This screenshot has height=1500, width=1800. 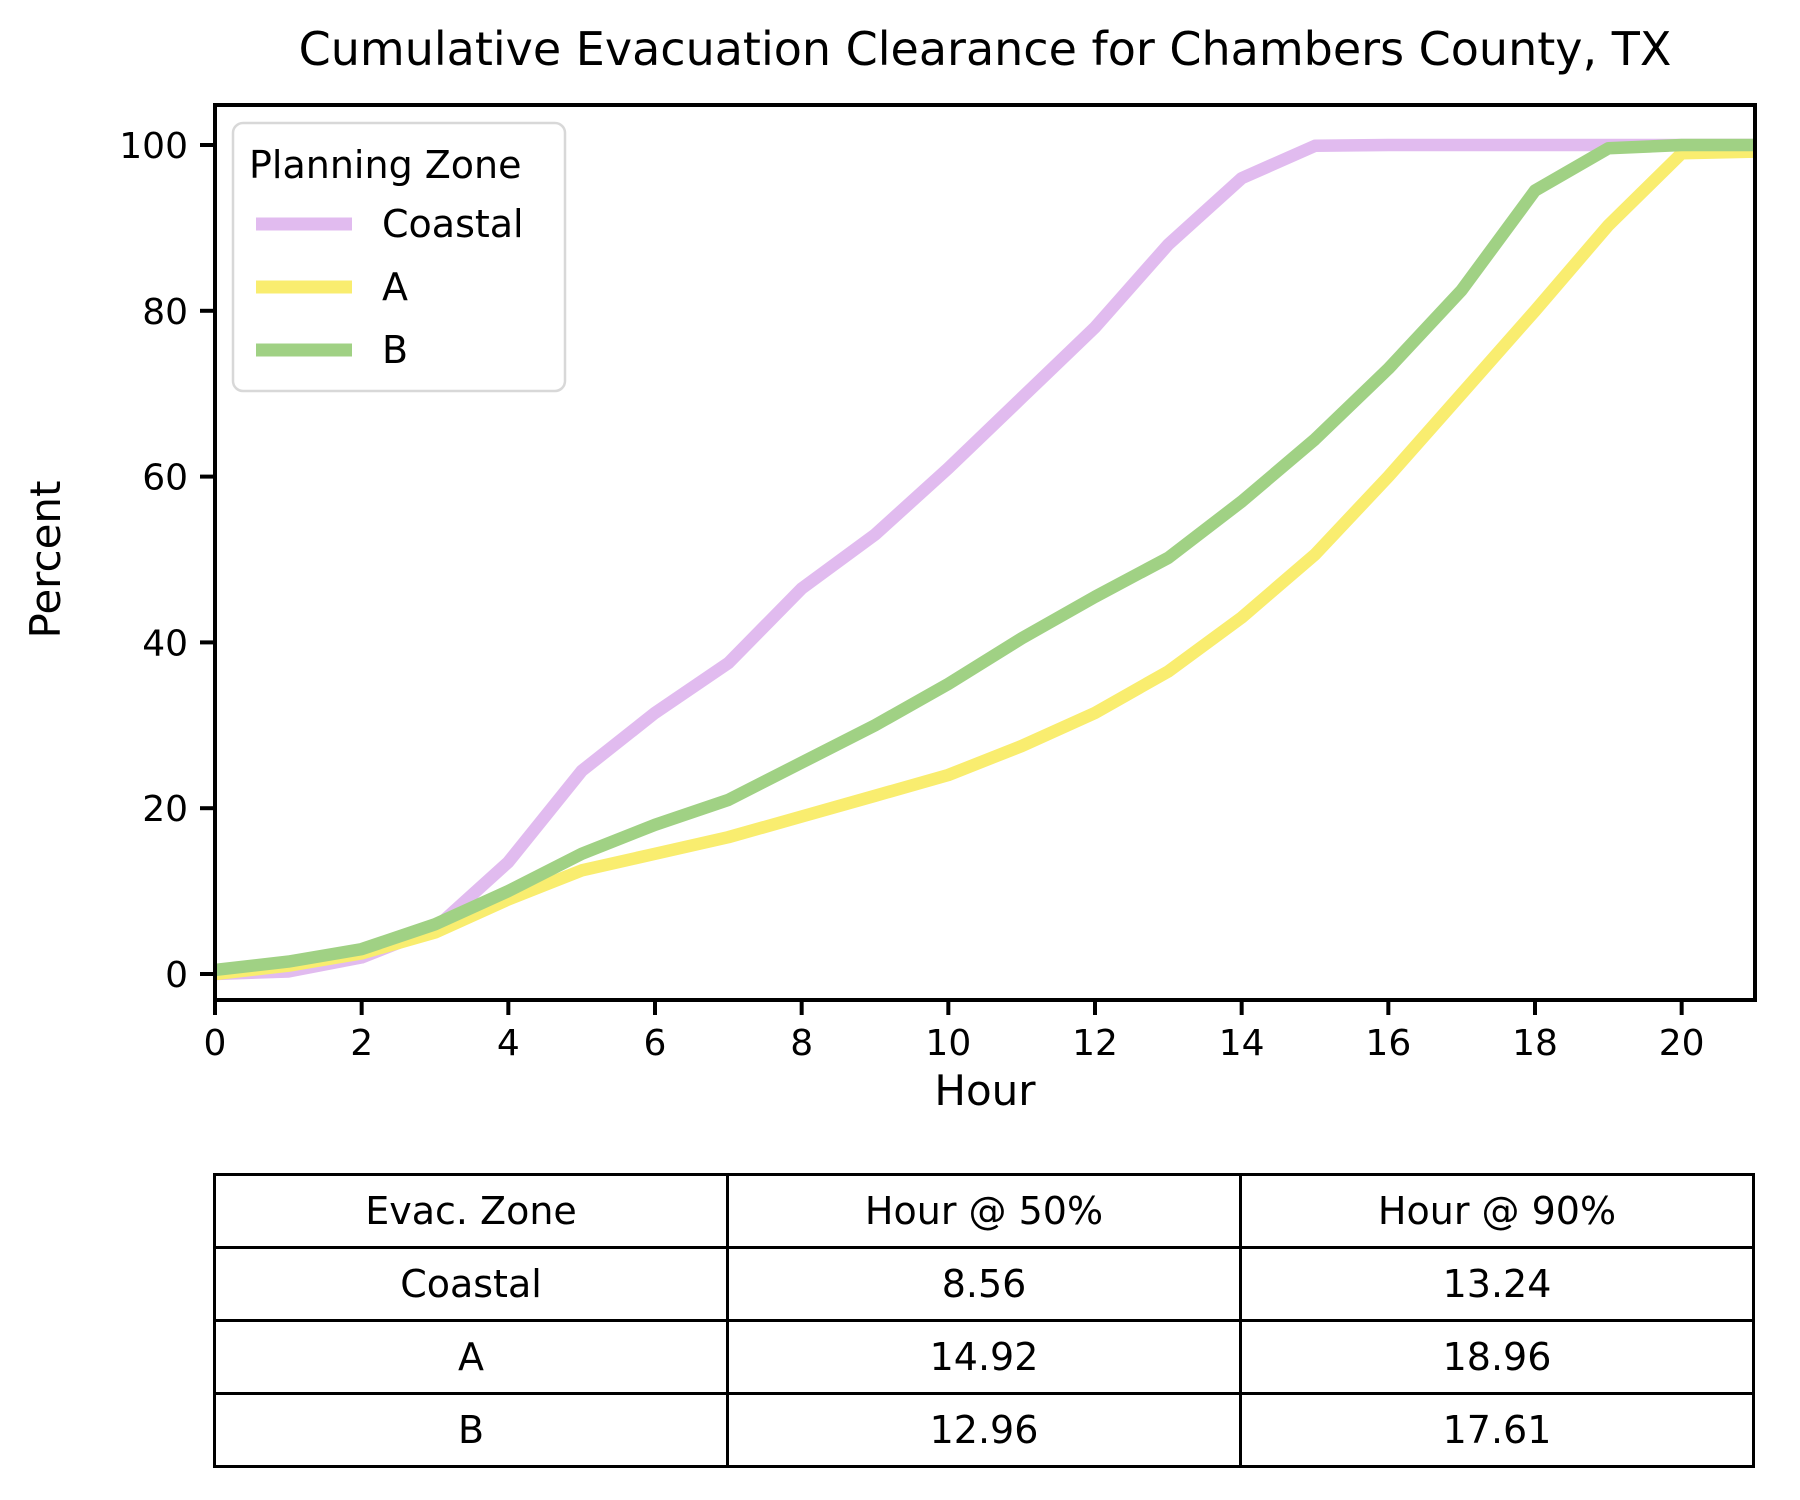 What do you see at coordinates (1682, 1043) in the screenshot?
I see `x-tick-label: 20` at bounding box center [1682, 1043].